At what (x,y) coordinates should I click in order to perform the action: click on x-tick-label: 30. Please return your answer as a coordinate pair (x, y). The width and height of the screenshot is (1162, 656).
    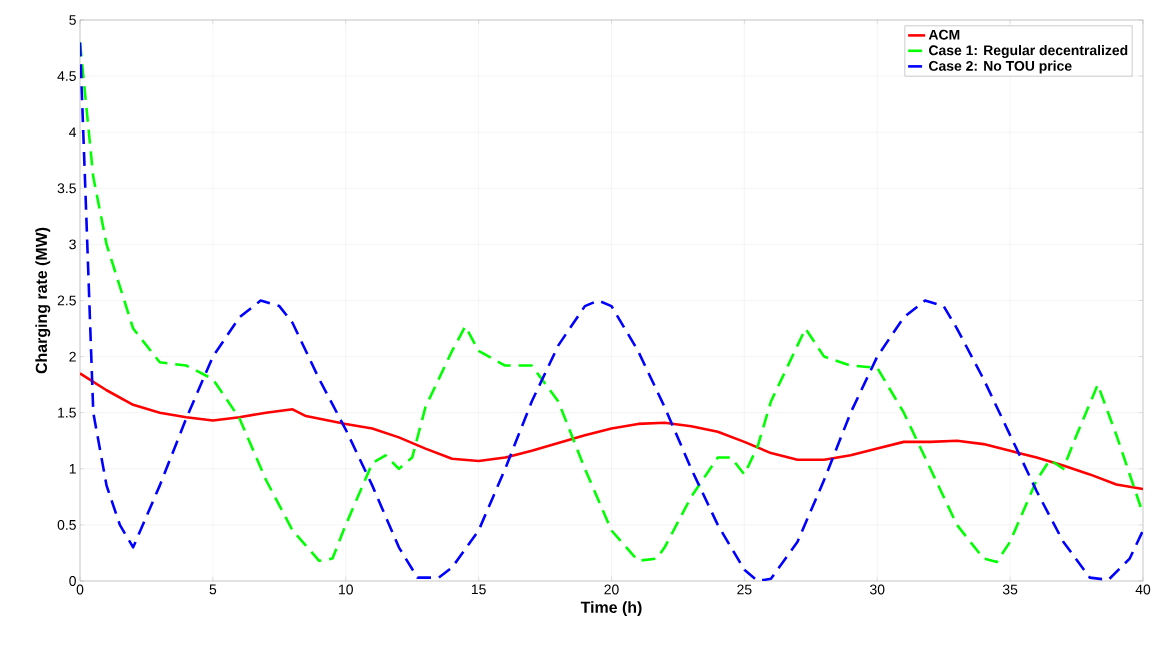
    Looking at the image, I should click on (877, 589).